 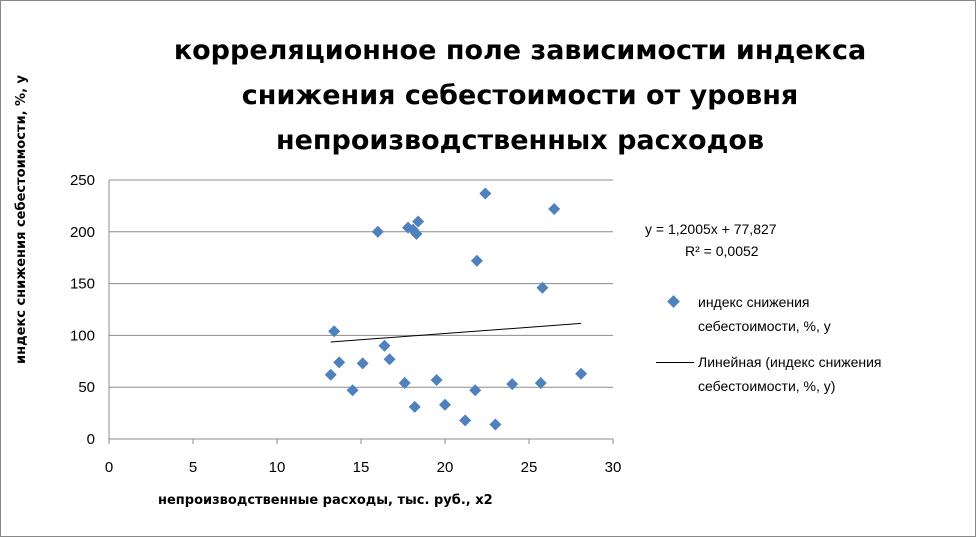 I want to click on y-tick-label: 250, so click(x=82, y=180).